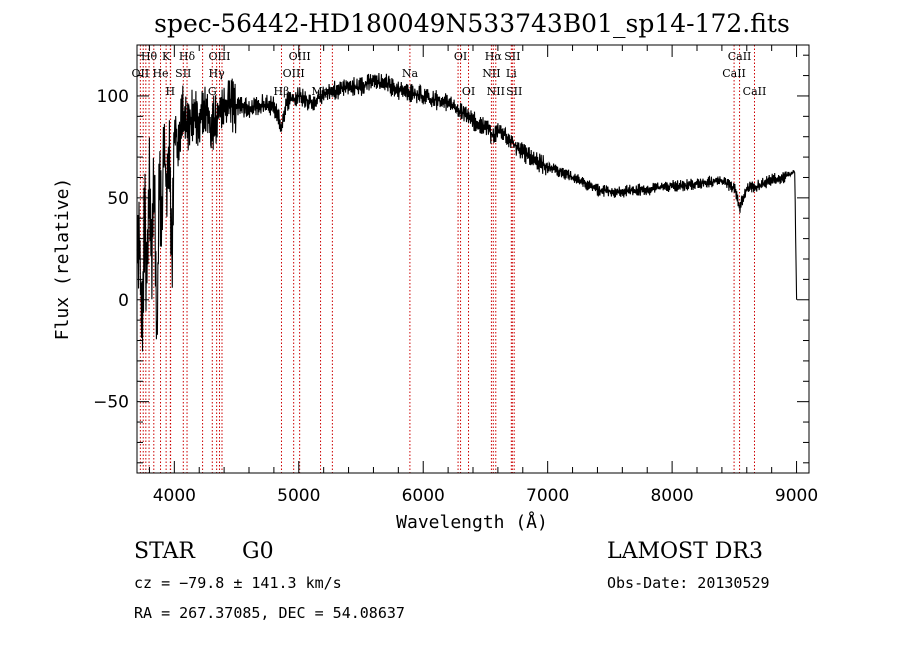 The image size is (900, 649). What do you see at coordinates (511, 73) in the screenshot?
I see `spectral-line-label: Li` at bounding box center [511, 73].